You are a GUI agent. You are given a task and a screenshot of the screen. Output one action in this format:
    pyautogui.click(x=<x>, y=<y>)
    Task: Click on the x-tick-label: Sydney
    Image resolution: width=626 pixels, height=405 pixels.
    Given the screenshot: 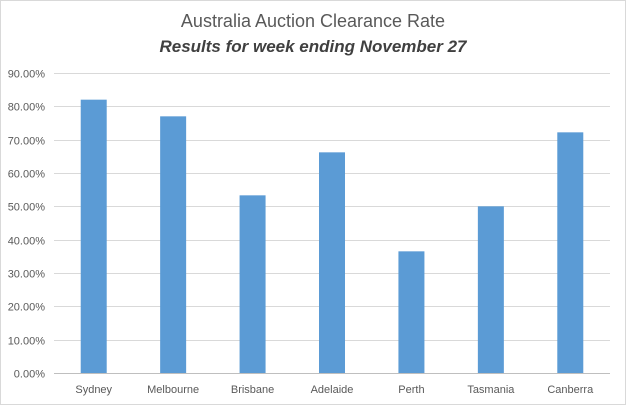 What is the action you would take?
    pyautogui.click(x=93, y=390)
    